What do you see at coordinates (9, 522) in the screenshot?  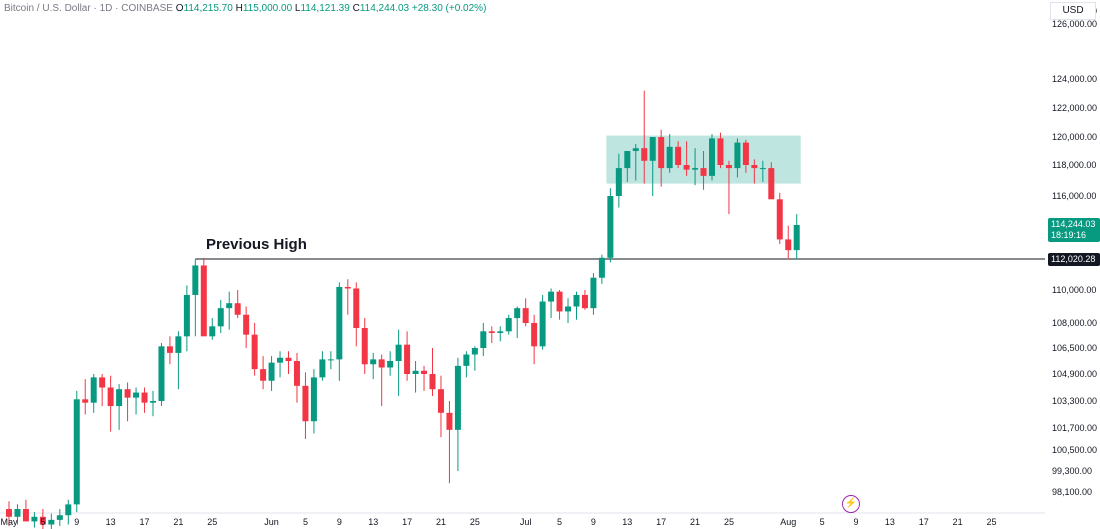 I see `time-tick-label: May` at bounding box center [9, 522].